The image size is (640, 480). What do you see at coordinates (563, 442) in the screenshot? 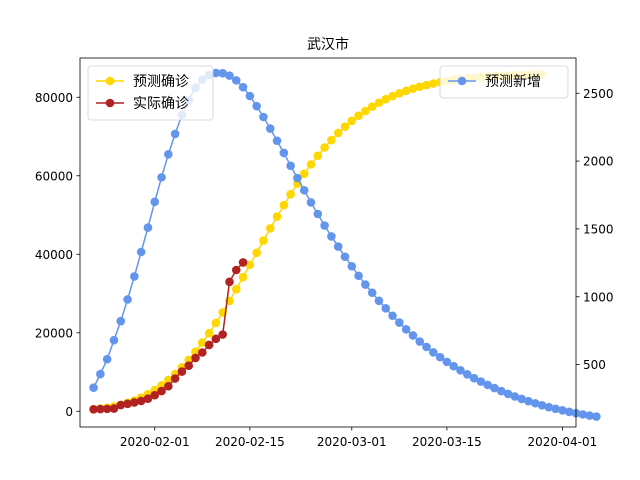
I see `x-tick-label: 2020-04-01` at bounding box center [563, 442].